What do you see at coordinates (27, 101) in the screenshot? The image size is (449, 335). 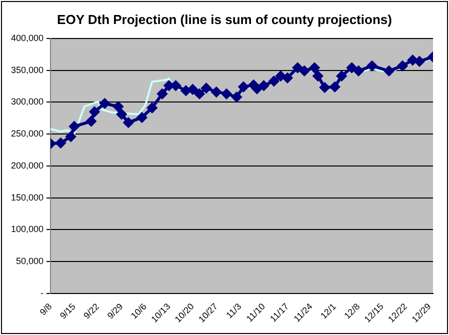 I see `y-tick-label: 300,000` at bounding box center [27, 101].